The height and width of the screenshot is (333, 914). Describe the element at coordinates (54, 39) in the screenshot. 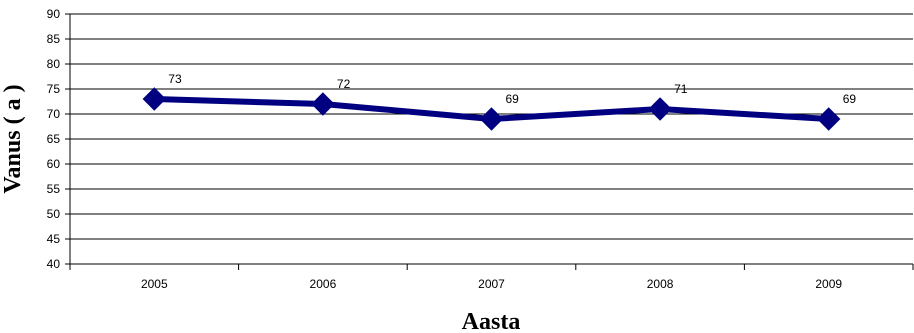

I see `y-tick-label: 85` at that location.